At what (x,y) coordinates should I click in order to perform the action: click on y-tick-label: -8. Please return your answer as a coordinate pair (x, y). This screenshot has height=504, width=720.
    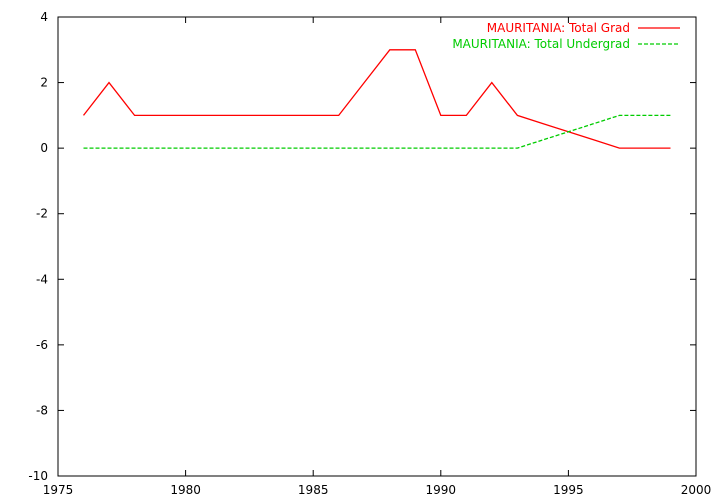
    Looking at the image, I should click on (42, 410).